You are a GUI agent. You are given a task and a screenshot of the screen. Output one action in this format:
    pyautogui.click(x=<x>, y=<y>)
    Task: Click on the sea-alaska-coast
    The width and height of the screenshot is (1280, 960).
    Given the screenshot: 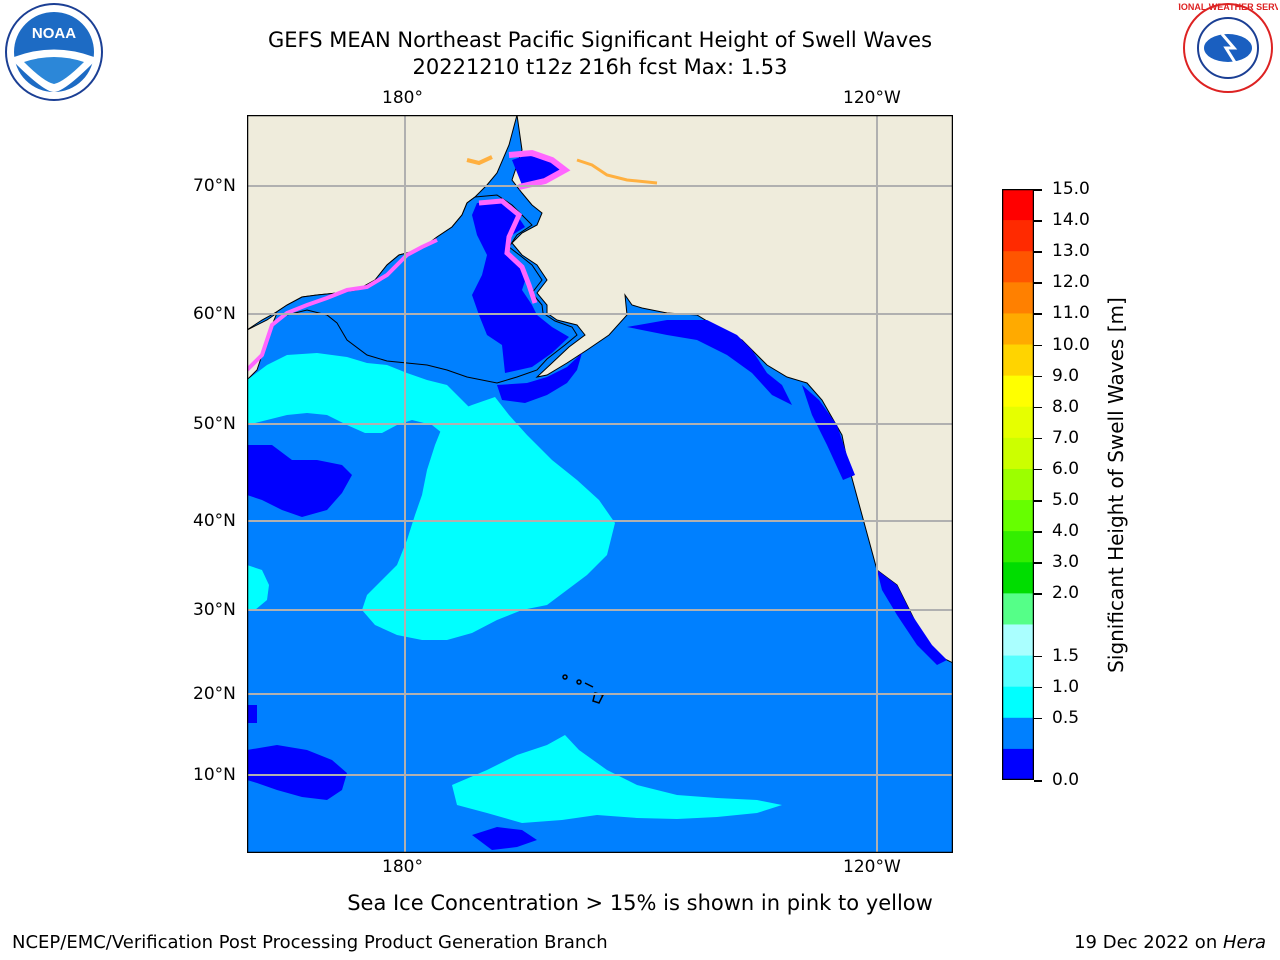 What is the action you would take?
    pyautogui.click(x=539, y=378)
    